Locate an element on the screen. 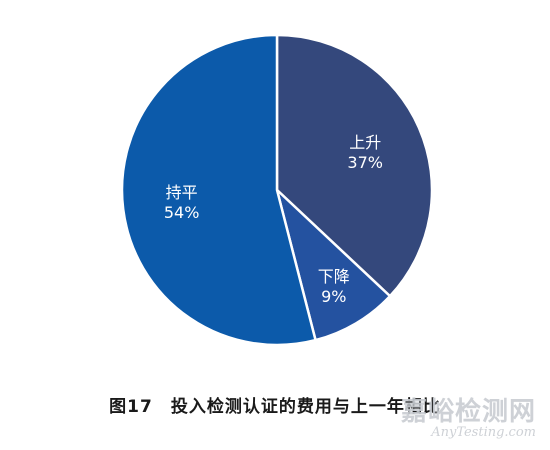  watermark-en: AnyTesting.com is located at coordinates (483, 432).